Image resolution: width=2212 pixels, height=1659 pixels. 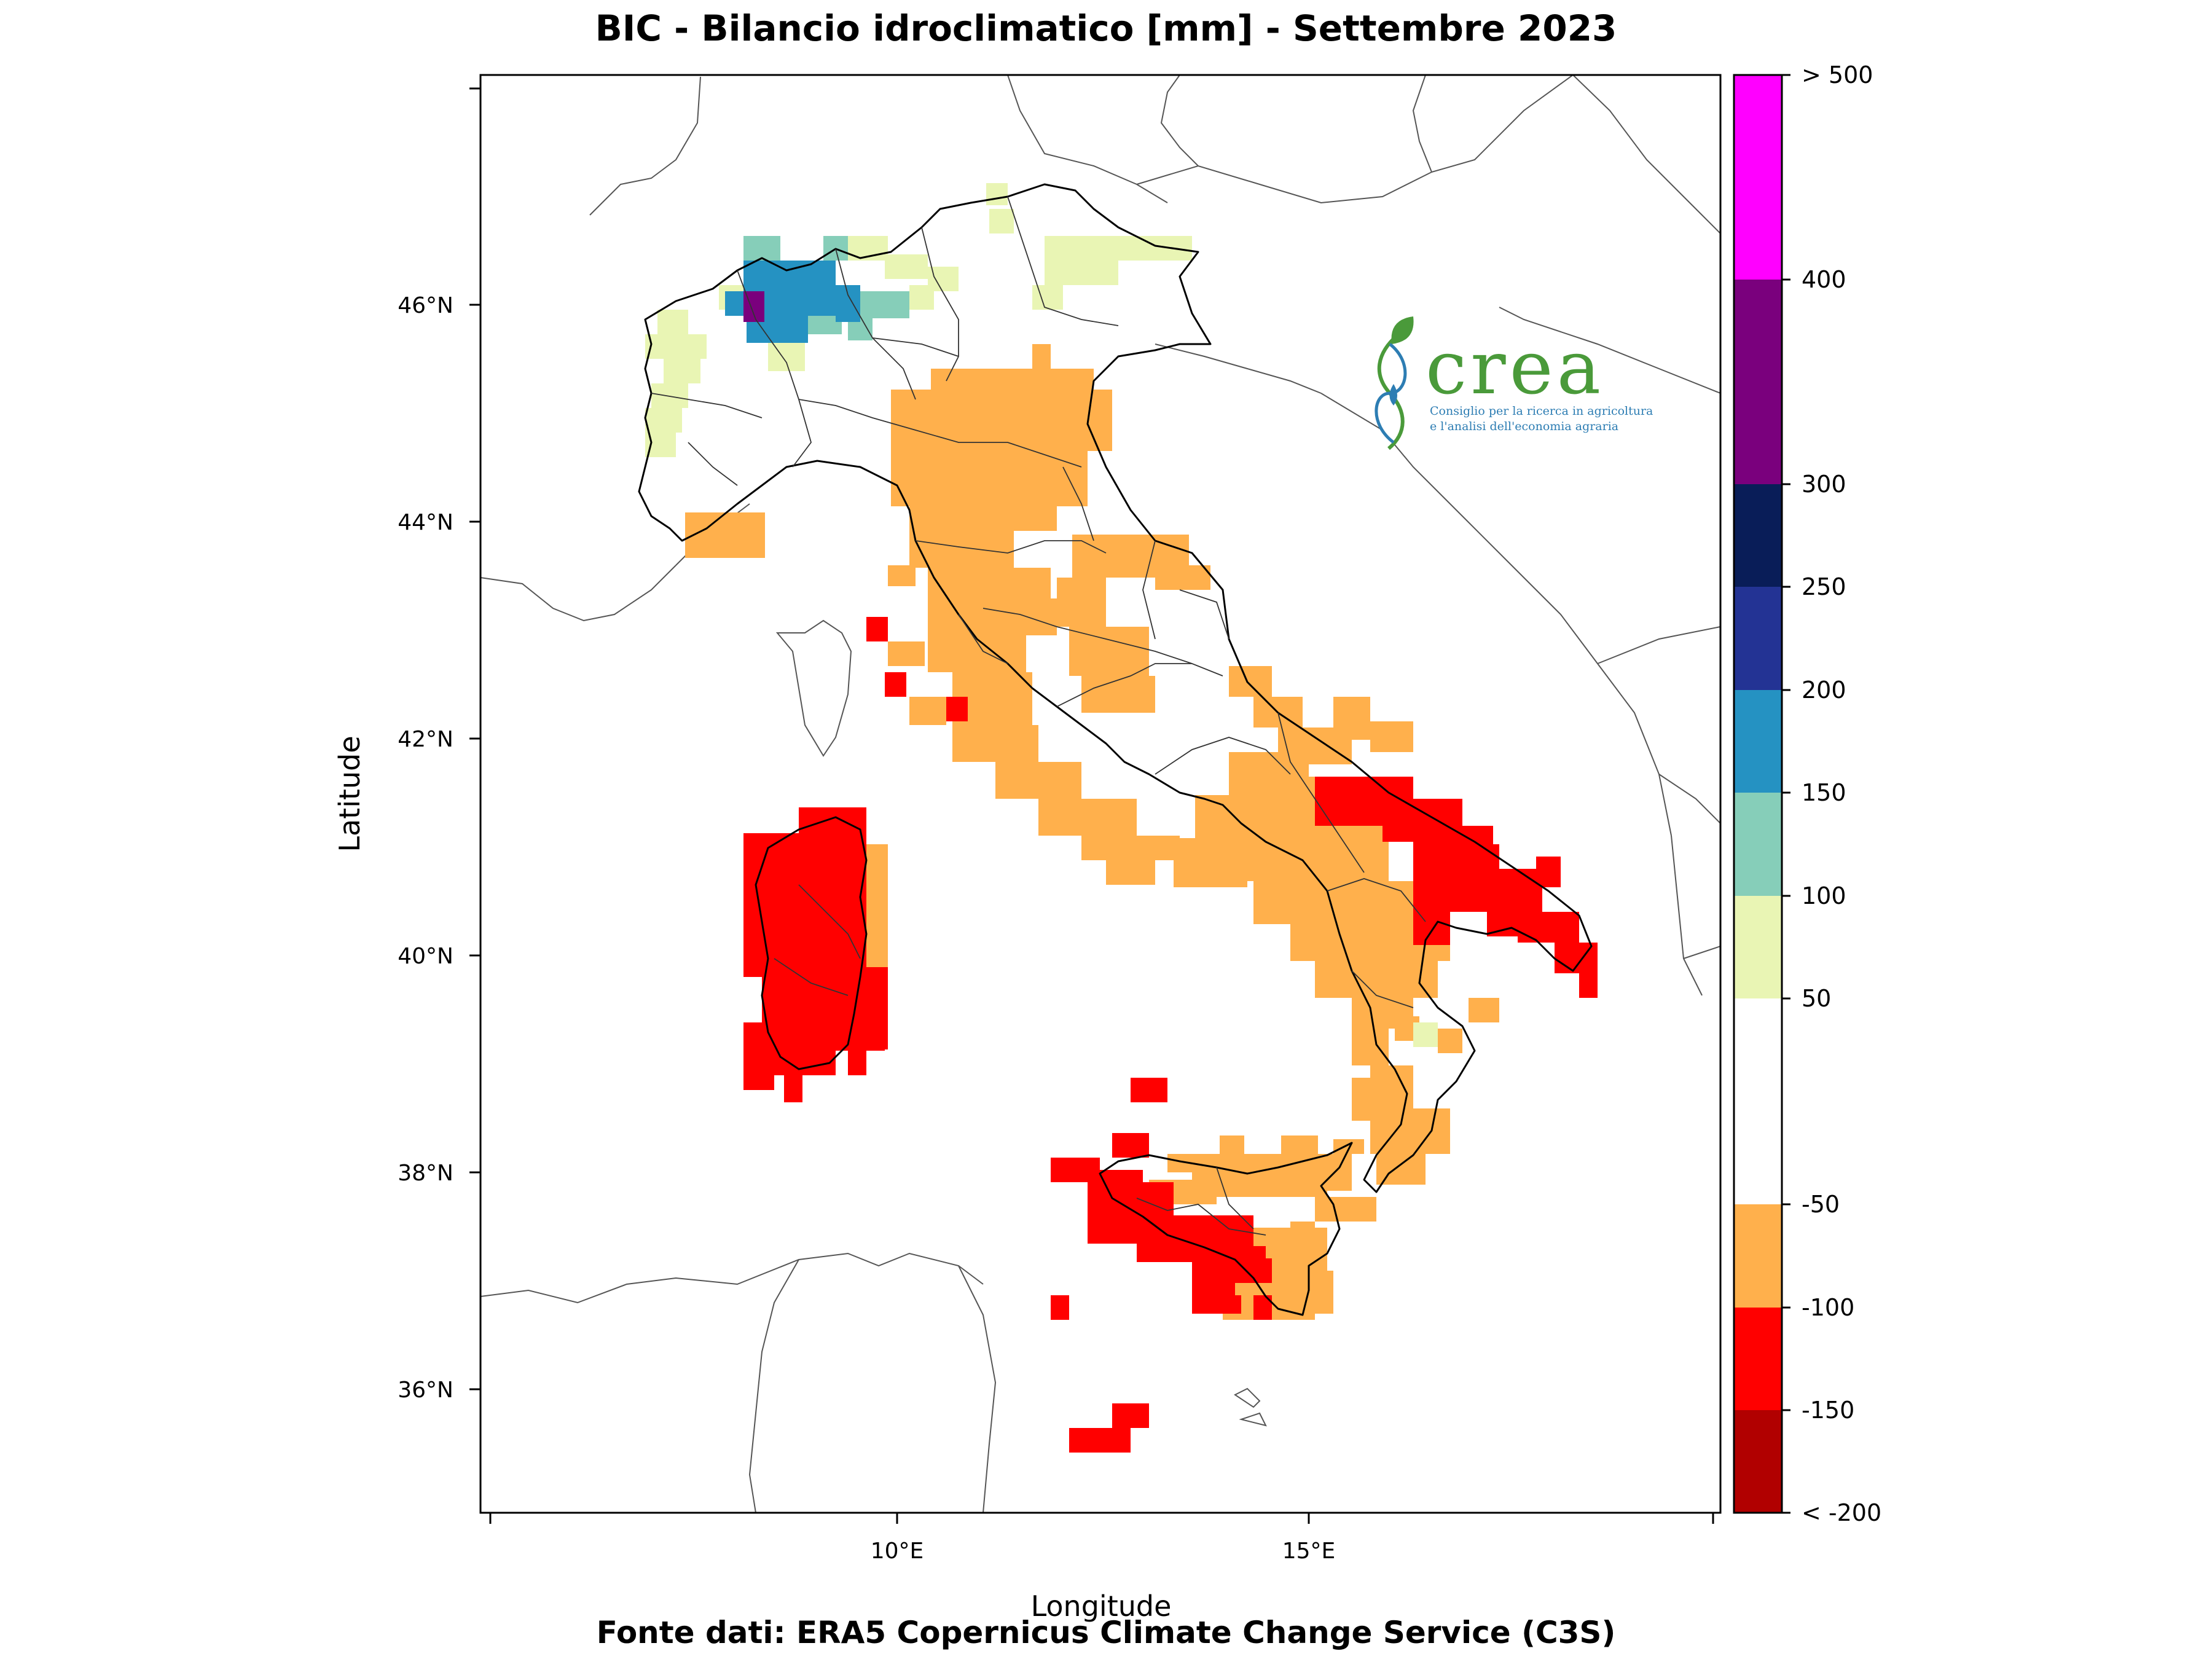 What do you see at coordinates (1828, 1307) in the screenshot?
I see `colorbar-label: -100` at bounding box center [1828, 1307].